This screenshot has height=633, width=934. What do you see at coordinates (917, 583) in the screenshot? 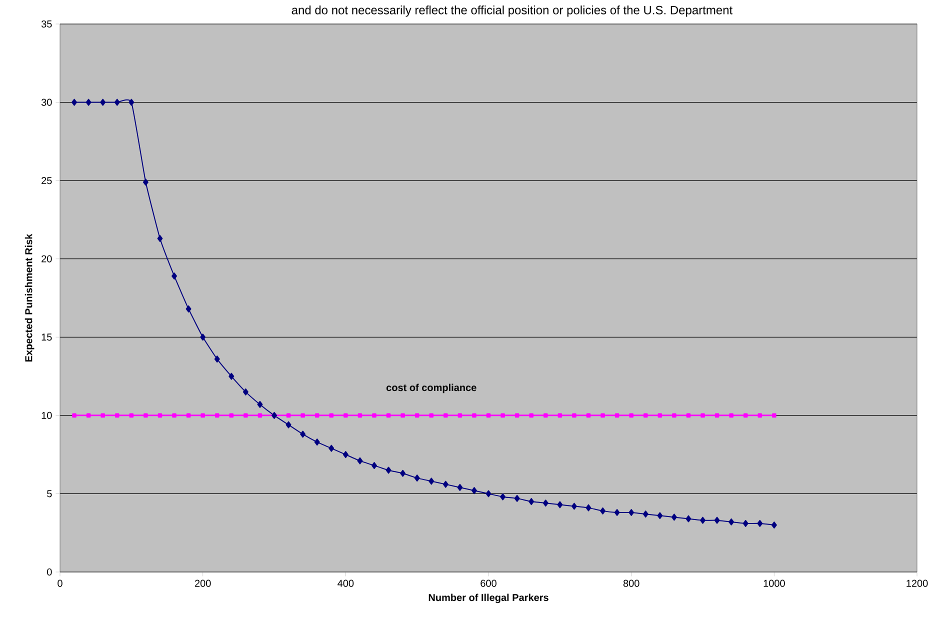
I see `x-tick-label: 1200` at bounding box center [917, 583].